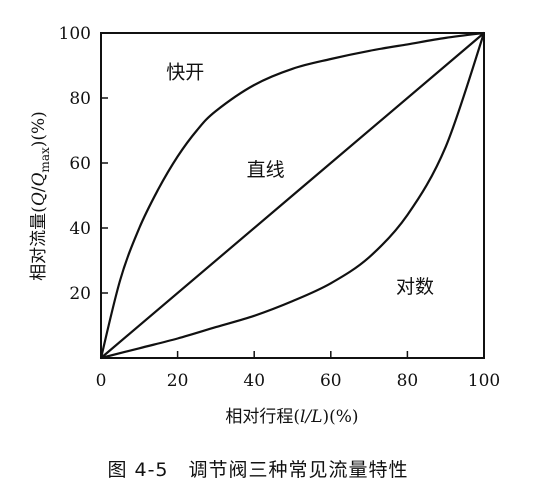  What do you see at coordinates (80, 229) in the screenshot?
I see `y-tick-label: 40` at bounding box center [80, 229].